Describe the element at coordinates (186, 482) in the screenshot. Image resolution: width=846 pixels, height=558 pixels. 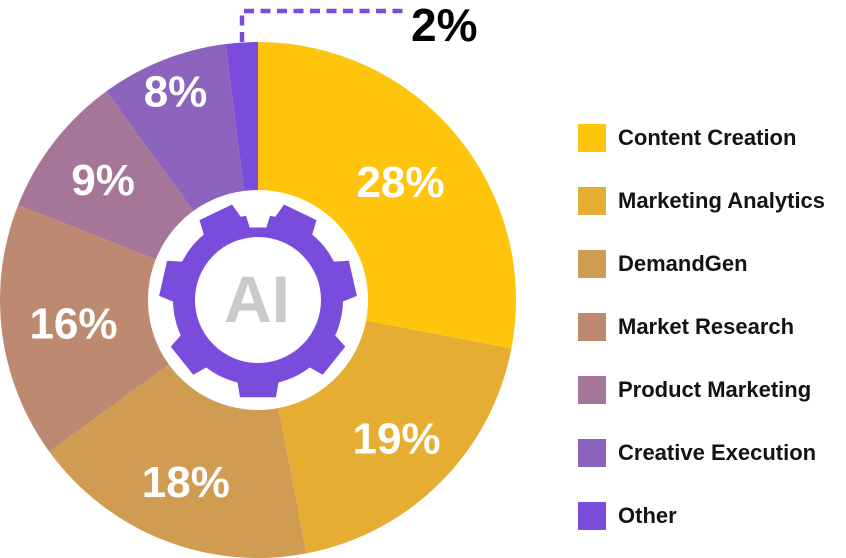
I see `slice-label-demandgen: 18%` at that location.